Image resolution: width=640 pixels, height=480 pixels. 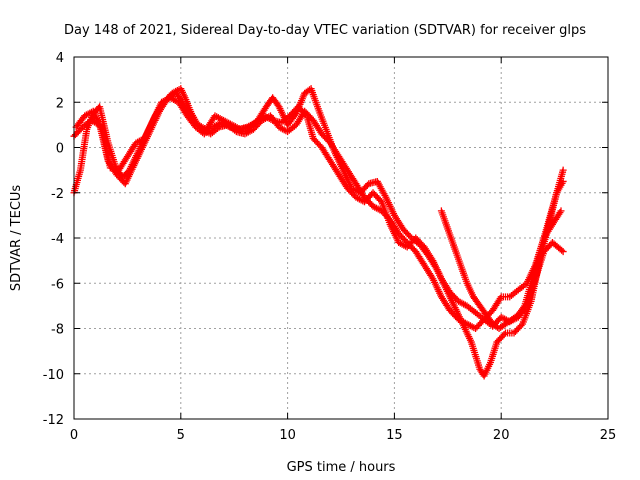 What do you see at coordinates (60, 149) in the screenshot?
I see `y-tick-label: 0` at bounding box center [60, 149].